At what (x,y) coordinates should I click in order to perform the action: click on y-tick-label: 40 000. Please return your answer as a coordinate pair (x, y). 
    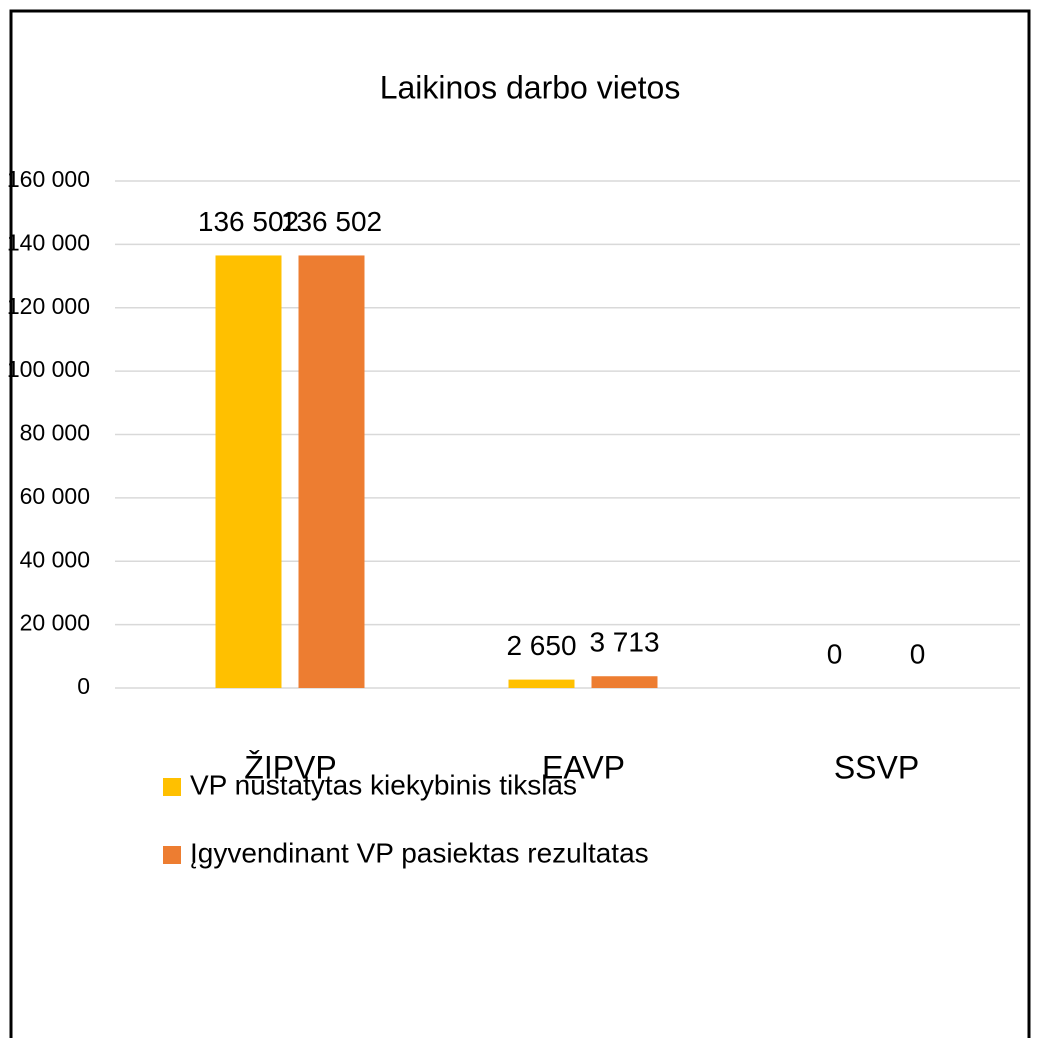
    Looking at the image, I should click on (55, 559).